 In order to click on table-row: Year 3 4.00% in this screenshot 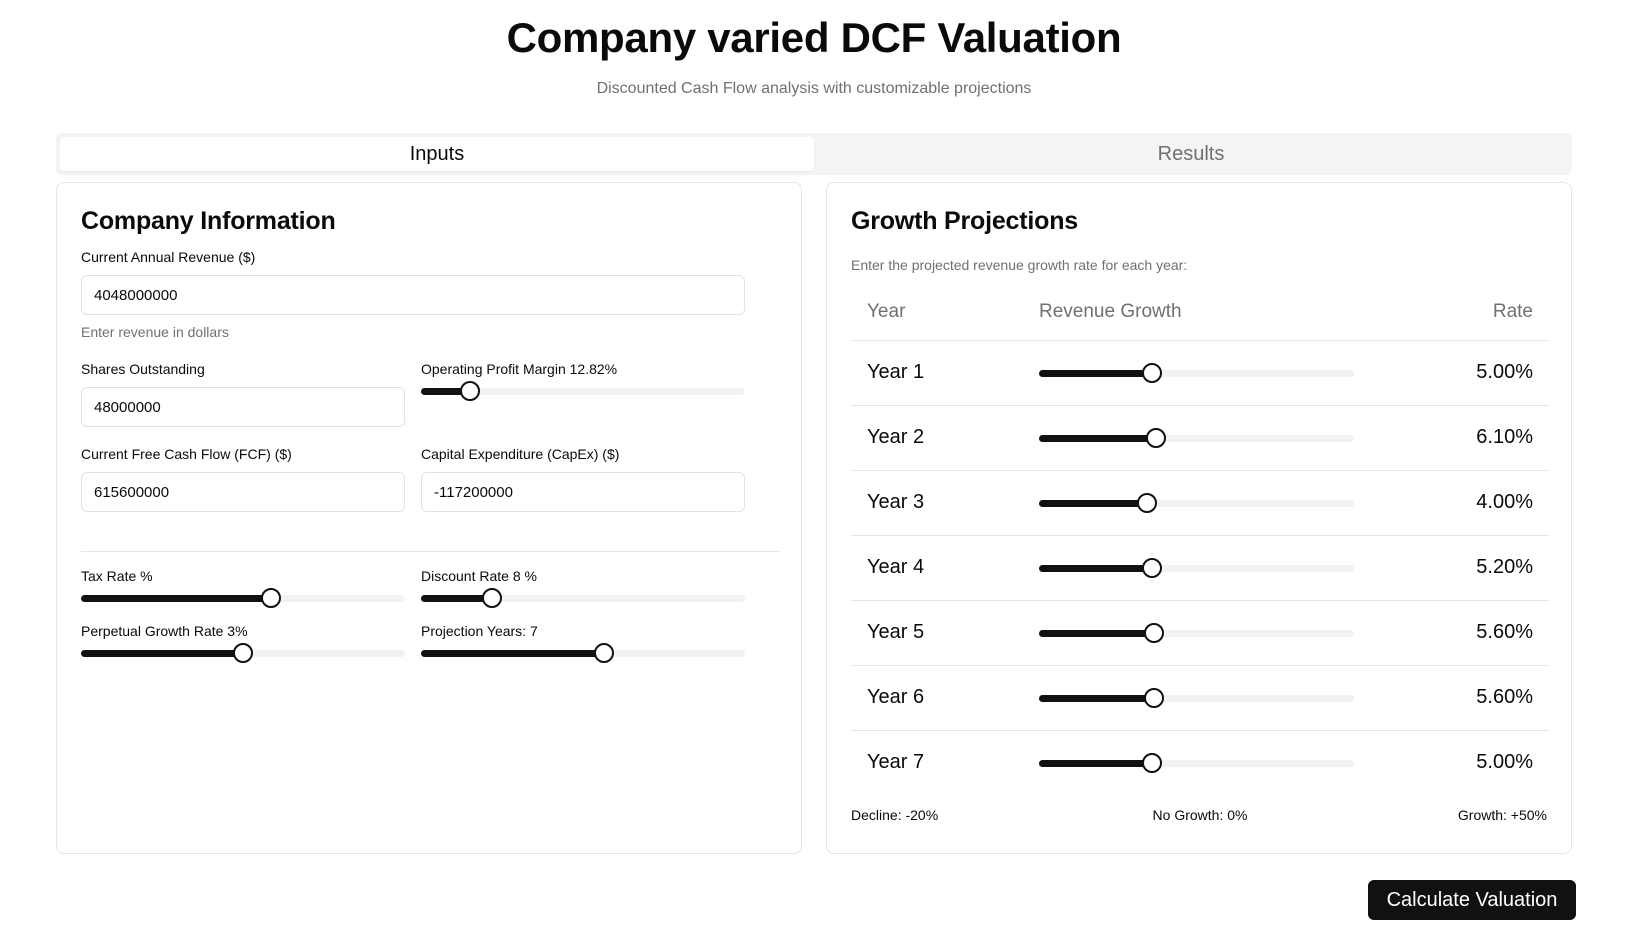, I will do `click(1200, 503)`.